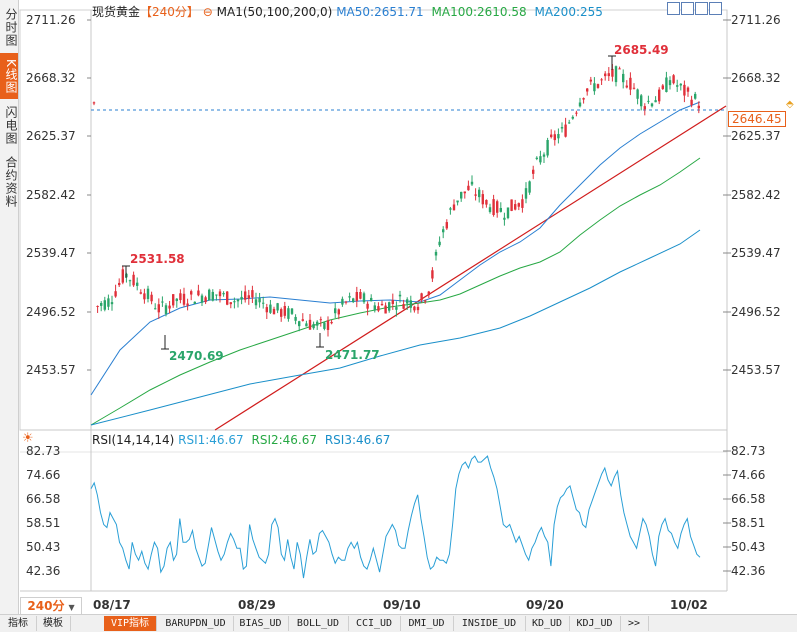 The width and height of the screenshot is (797, 632). Describe the element at coordinates (427, 623) in the screenshot. I see `tab-dmi-ud: DMI_UD` at that location.